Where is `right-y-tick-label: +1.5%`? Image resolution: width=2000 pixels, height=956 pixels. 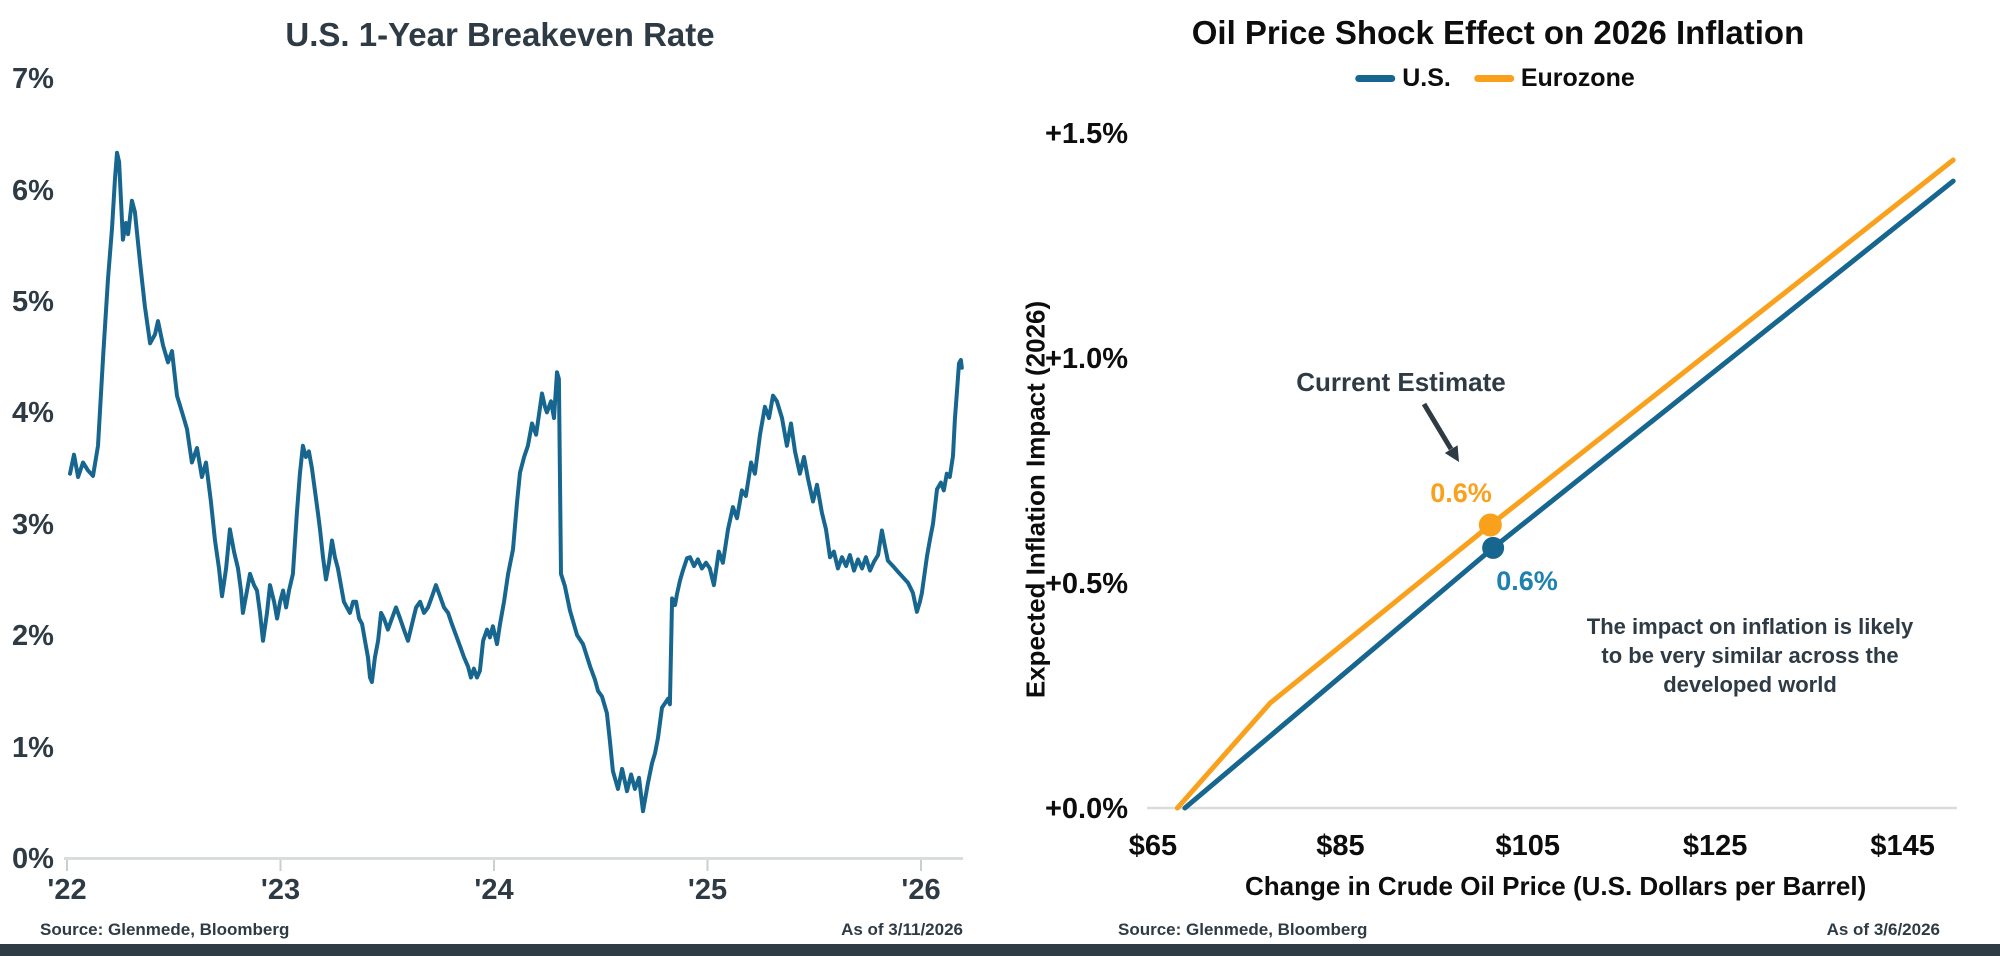 right-y-tick-label: +1.5% is located at coordinates (1086, 134).